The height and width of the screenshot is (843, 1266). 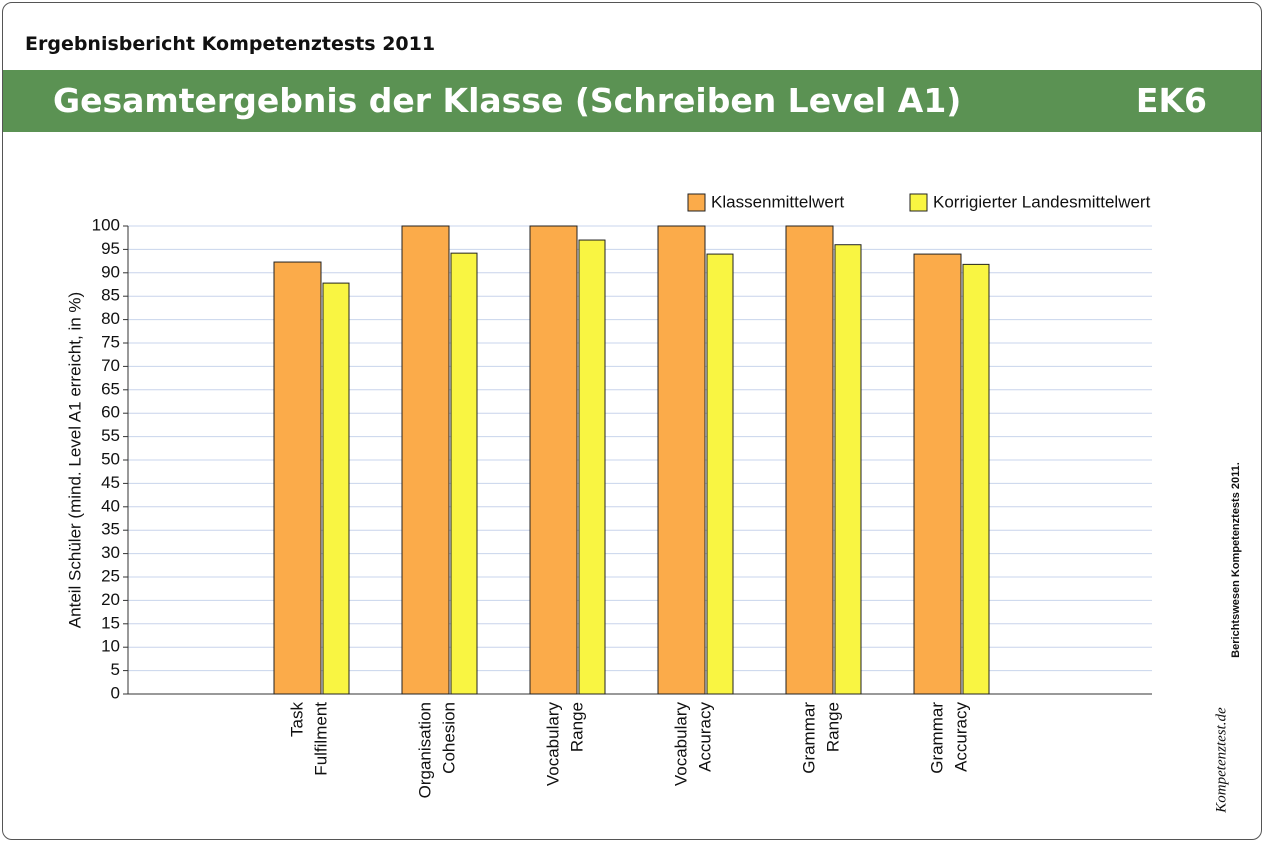 I want to click on y-tick-label: 85, so click(x=110, y=295).